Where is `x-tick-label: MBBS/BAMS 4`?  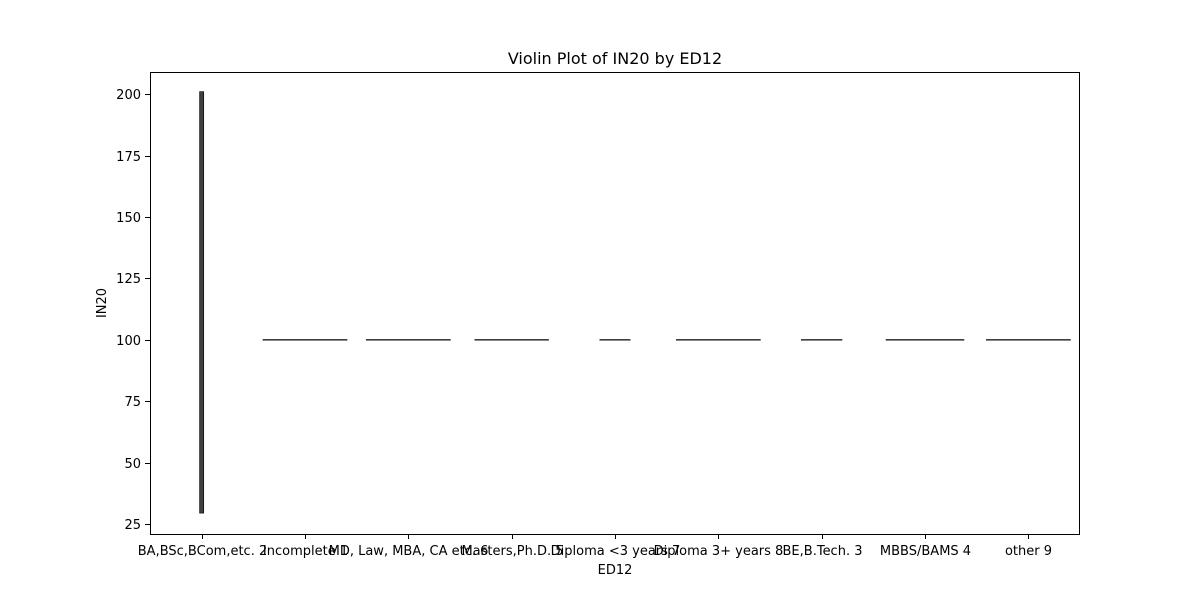
x-tick-label: MBBS/BAMS 4 is located at coordinates (925, 551).